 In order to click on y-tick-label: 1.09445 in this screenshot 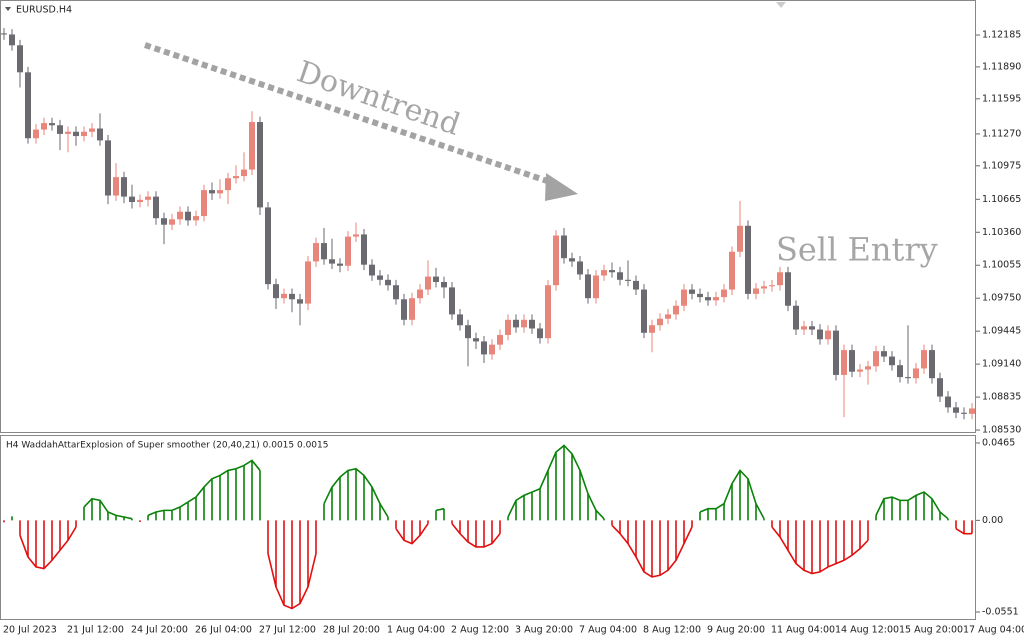, I will do `click(1001, 331)`.